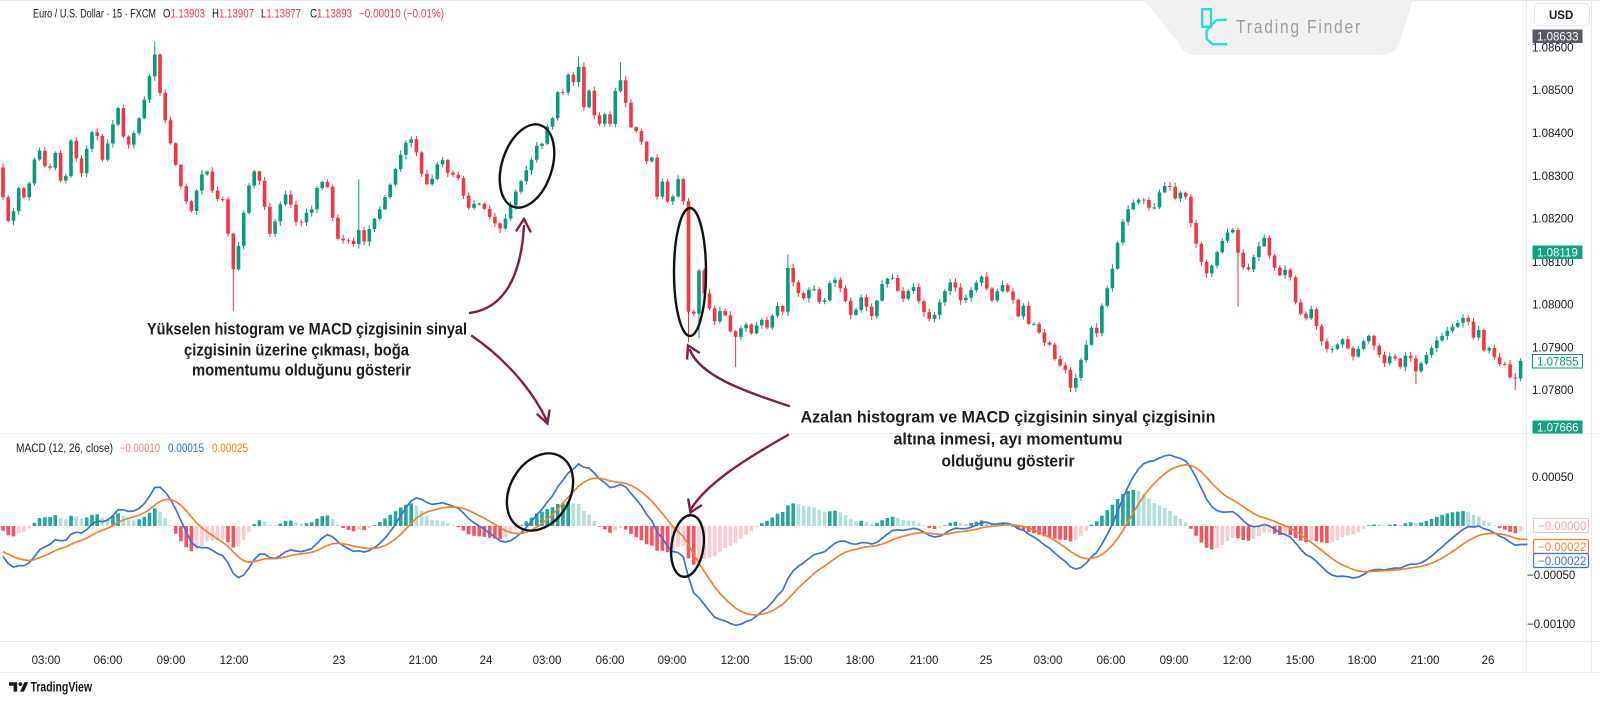 The height and width of the screenshot is (705, 1600). I want to click on svg-text: −0.00100, so click(1551, 625).